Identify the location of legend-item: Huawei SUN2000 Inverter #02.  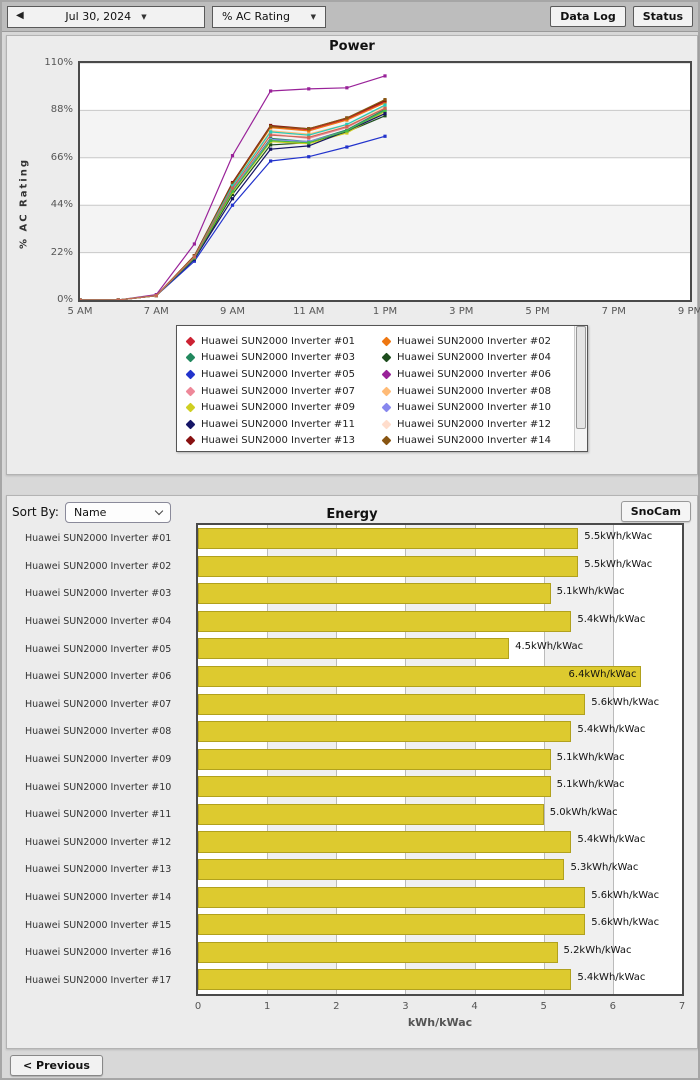
(477, 341).